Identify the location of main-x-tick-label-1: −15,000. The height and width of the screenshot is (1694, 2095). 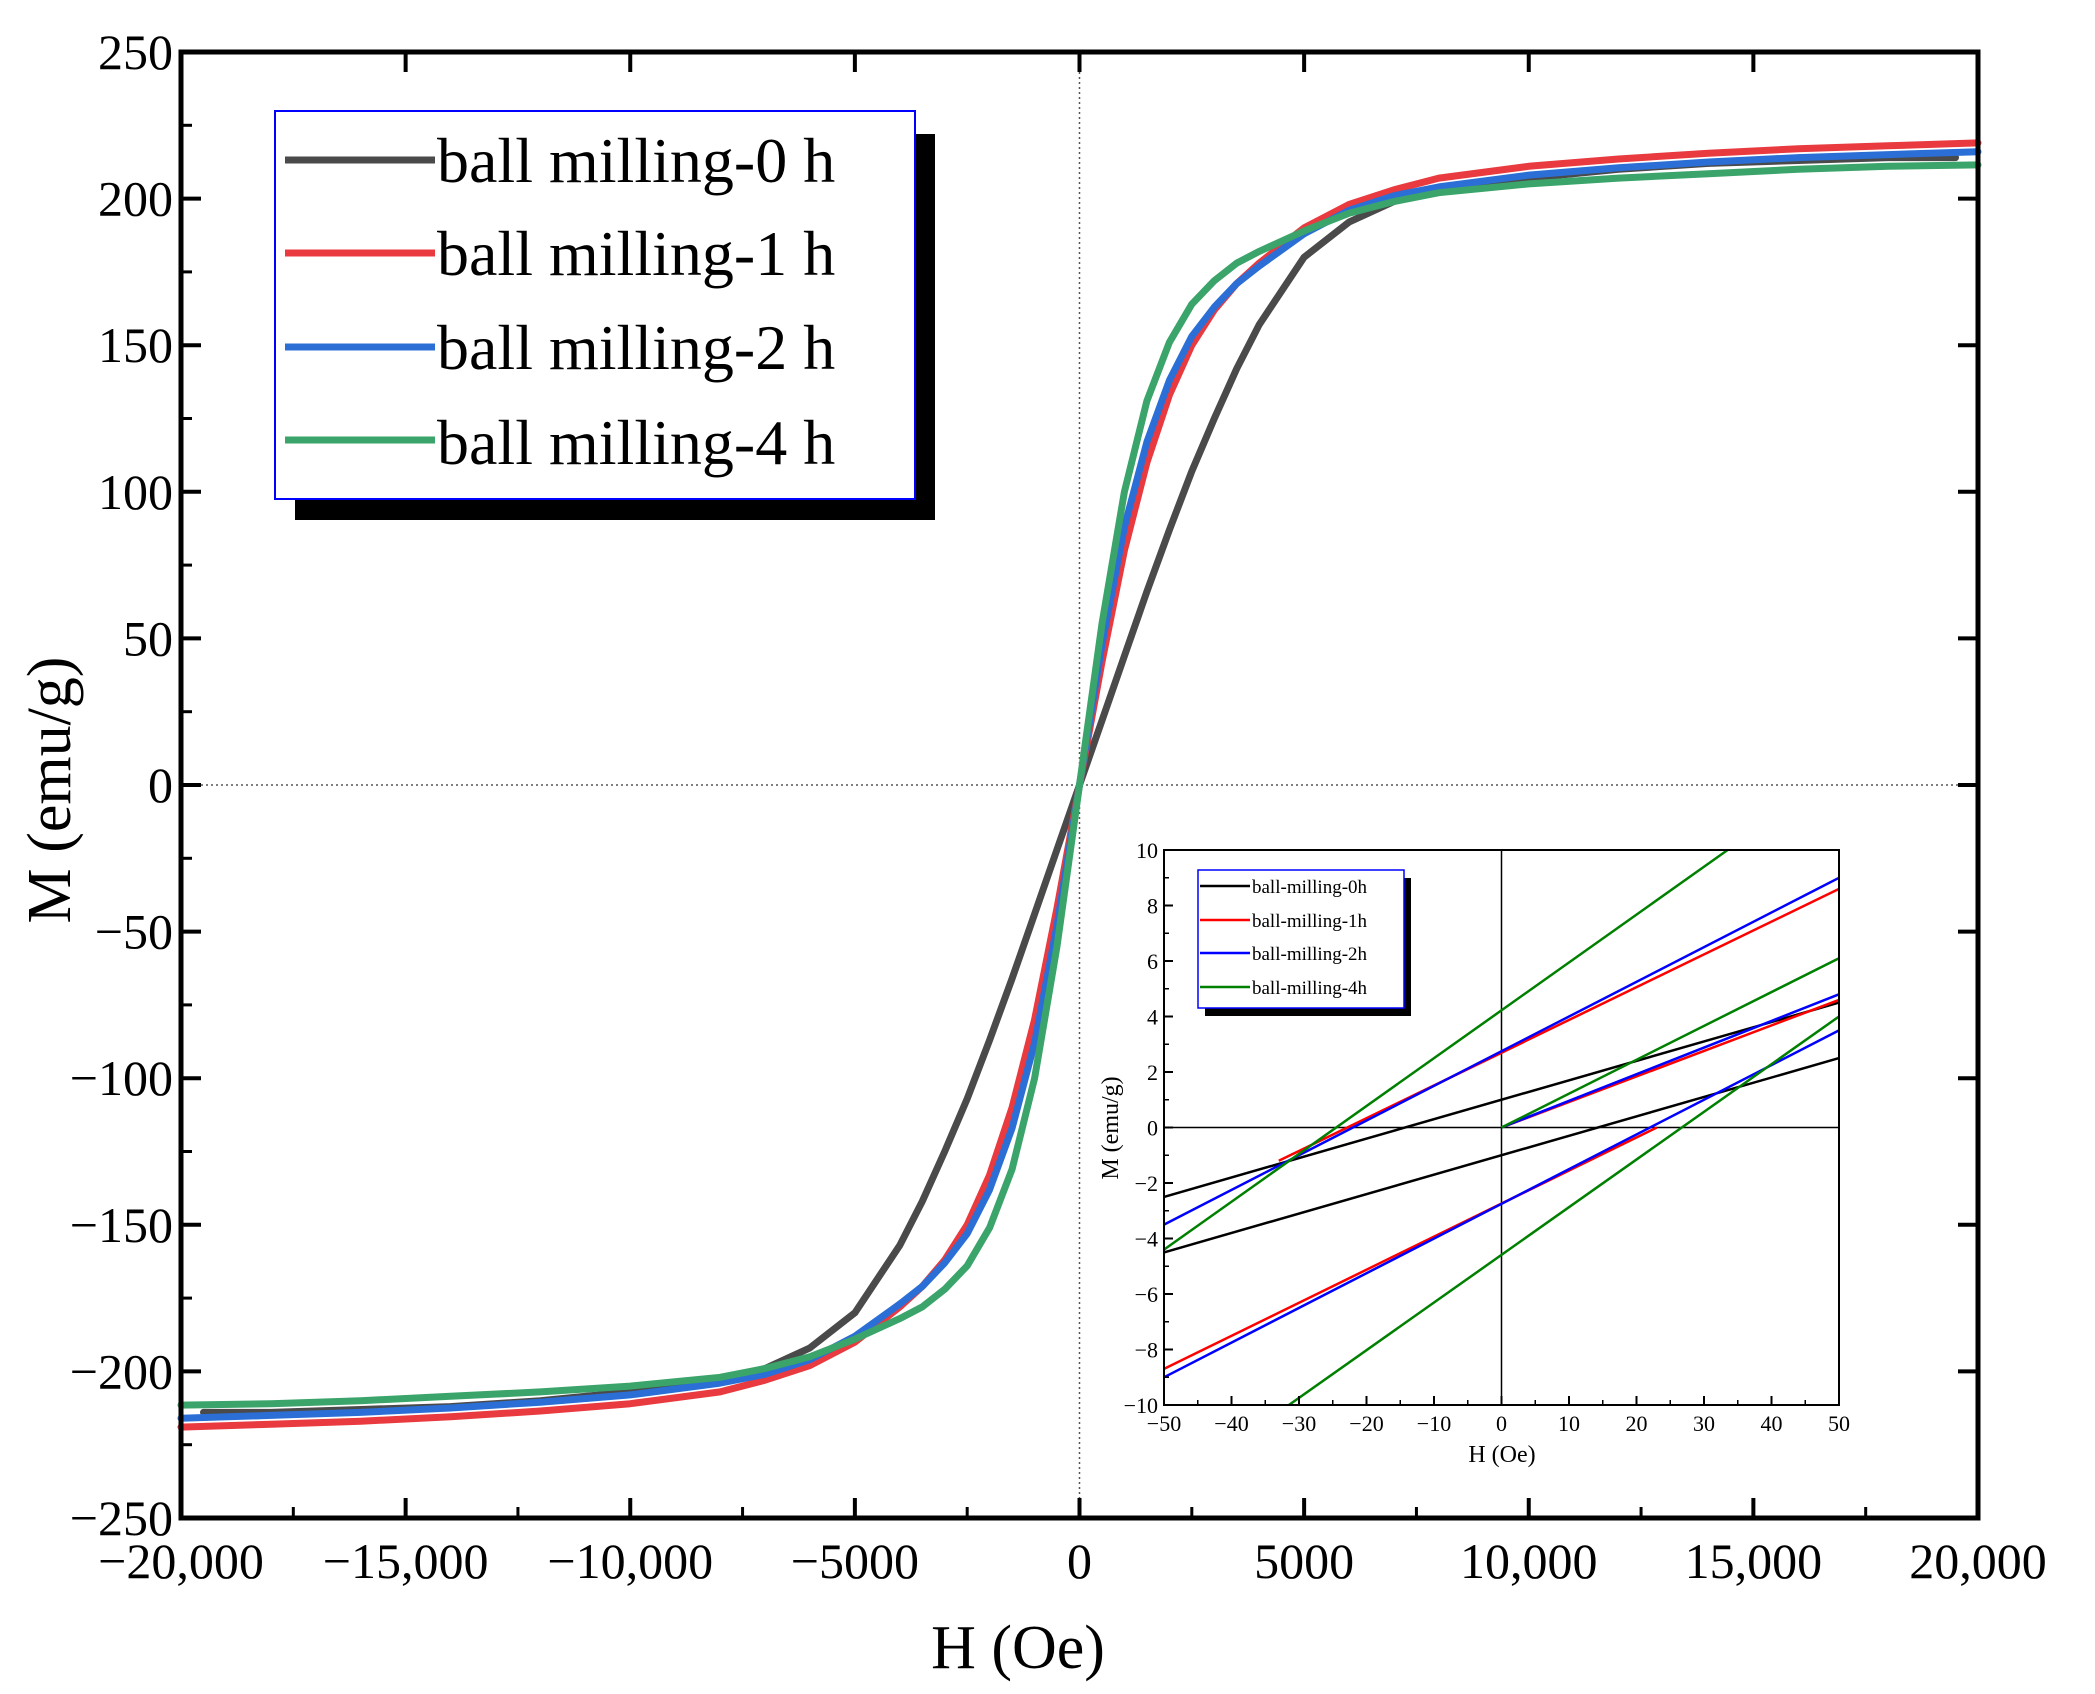
(406, 1561).